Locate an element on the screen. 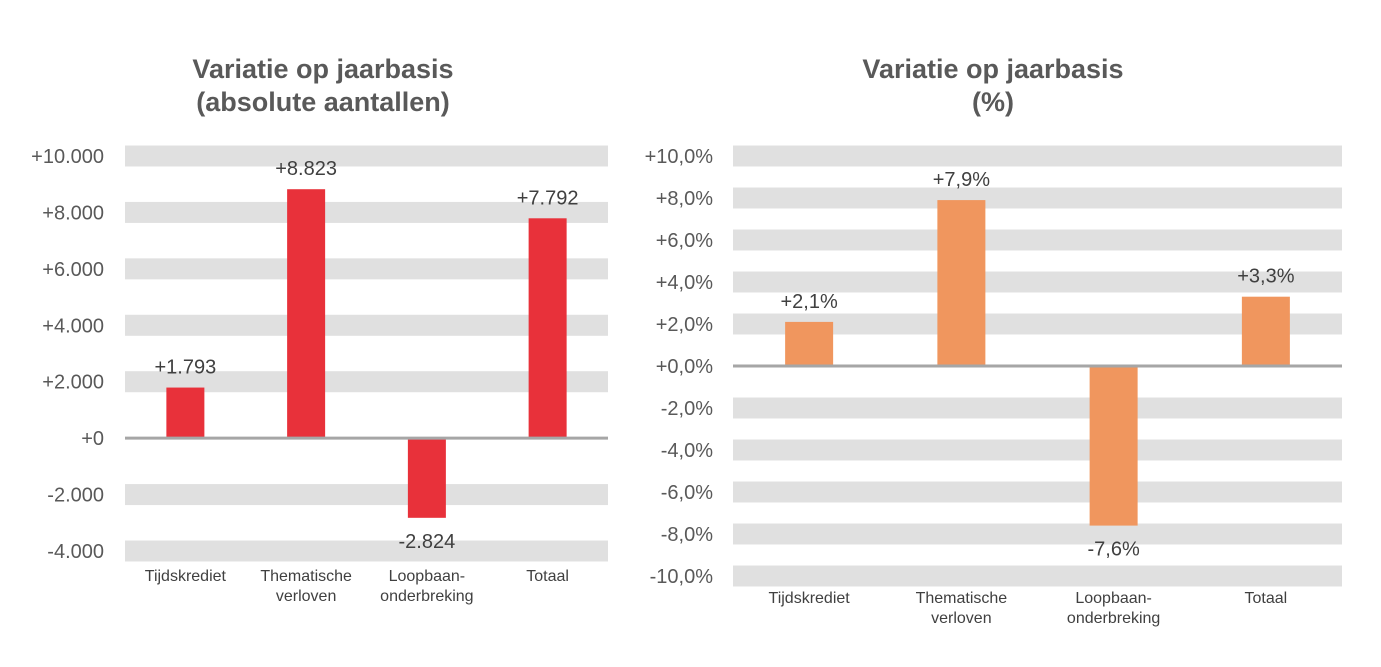 The height and width of the screenshot is (667, 1381). data-label: +2,1% is located at coordinates (808, 302).